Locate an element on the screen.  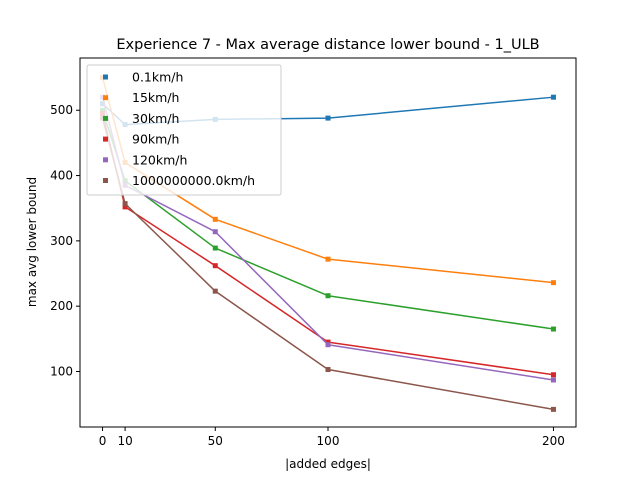
y-tick-label: 400 is located at coordinates (61, 176).